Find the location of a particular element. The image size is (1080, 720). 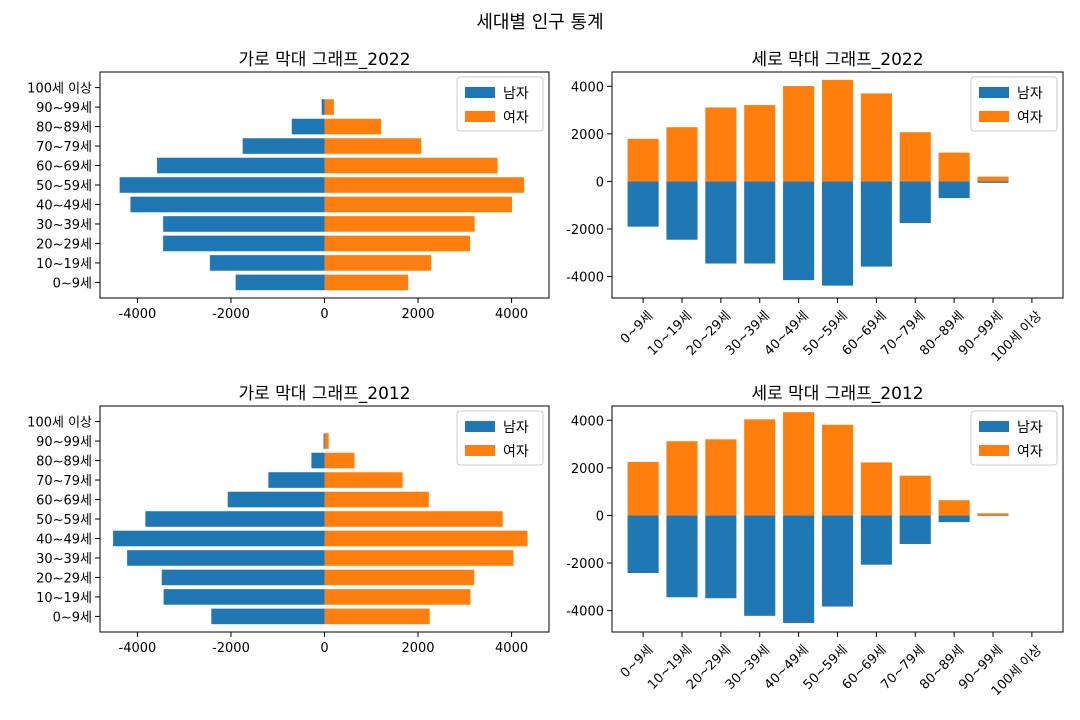

panel-title: 세로 막대 그래프_2022 is located at coordinates (837, 60).